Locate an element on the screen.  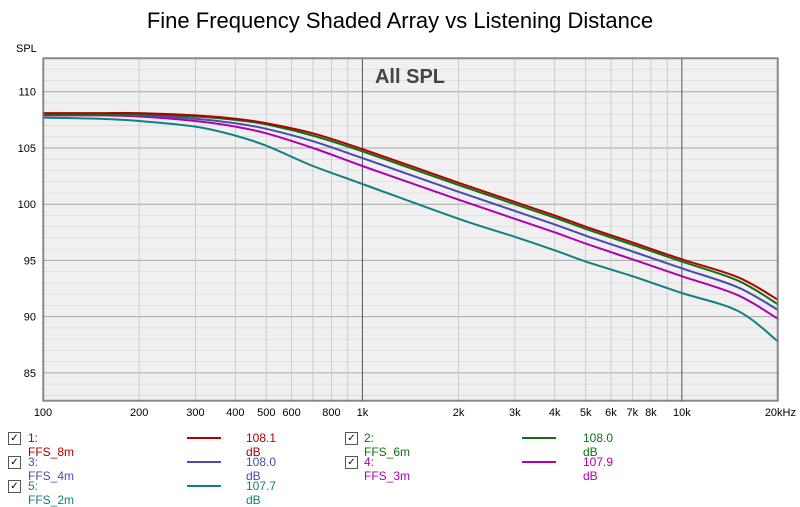
legend-series-name: 4: FFS_3m is located at coordinates (387, 469).